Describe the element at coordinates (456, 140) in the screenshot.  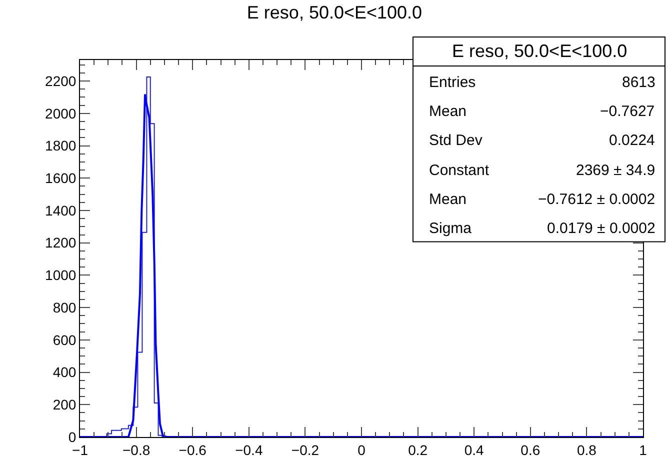
I see `annotation: Std Dev` at that location.